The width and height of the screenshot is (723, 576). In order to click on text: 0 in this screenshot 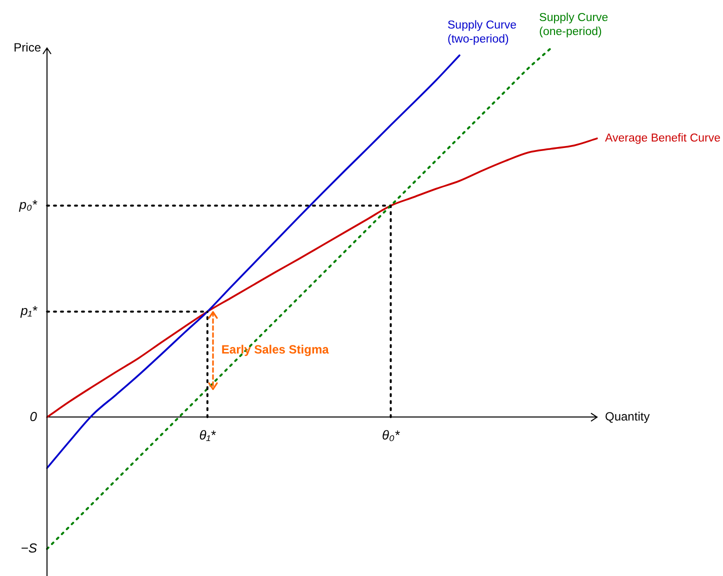, I will do `click(34, 416)`.